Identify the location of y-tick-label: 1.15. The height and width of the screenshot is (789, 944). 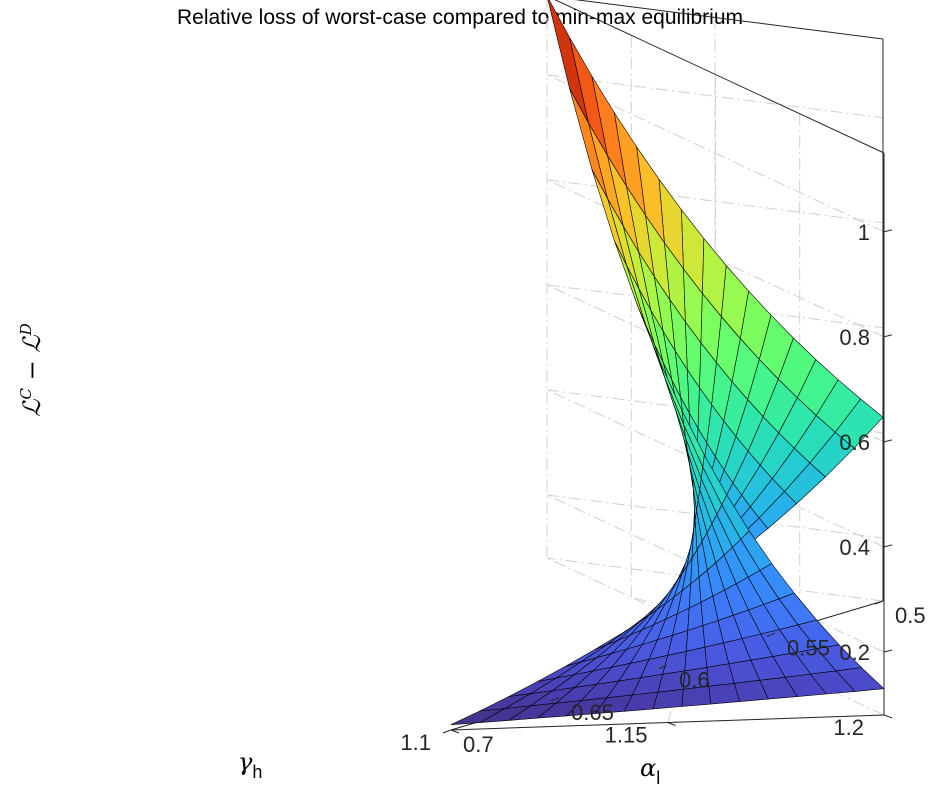
(626, 735).